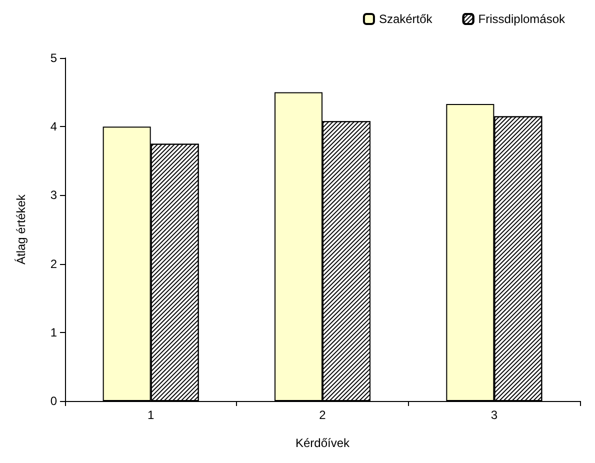 The image size is (595, 463). I want to click on y-tick-label: 2, so click(54, 263).